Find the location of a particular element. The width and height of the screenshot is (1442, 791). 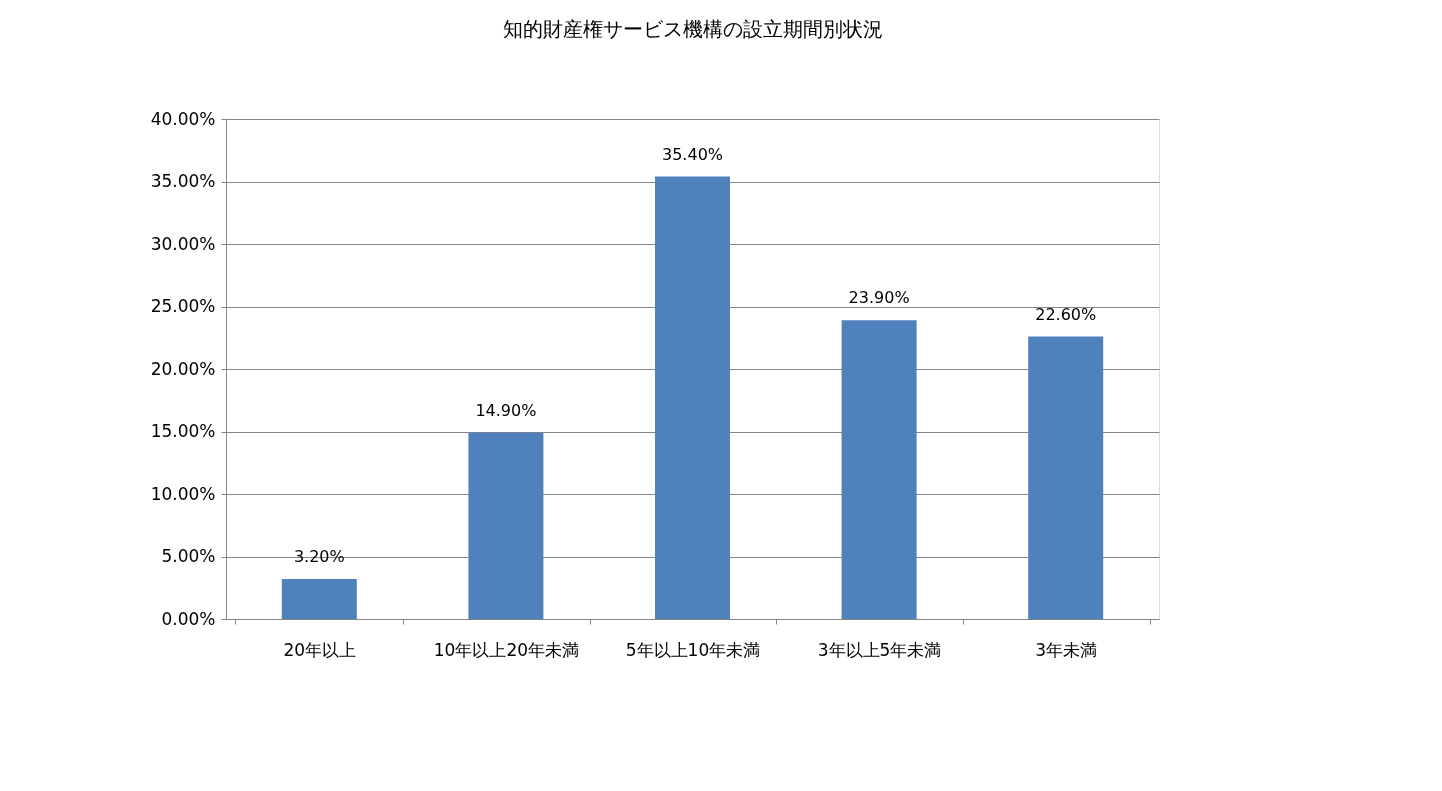

data-label: 35.40% is located at coordinates (692, 154).